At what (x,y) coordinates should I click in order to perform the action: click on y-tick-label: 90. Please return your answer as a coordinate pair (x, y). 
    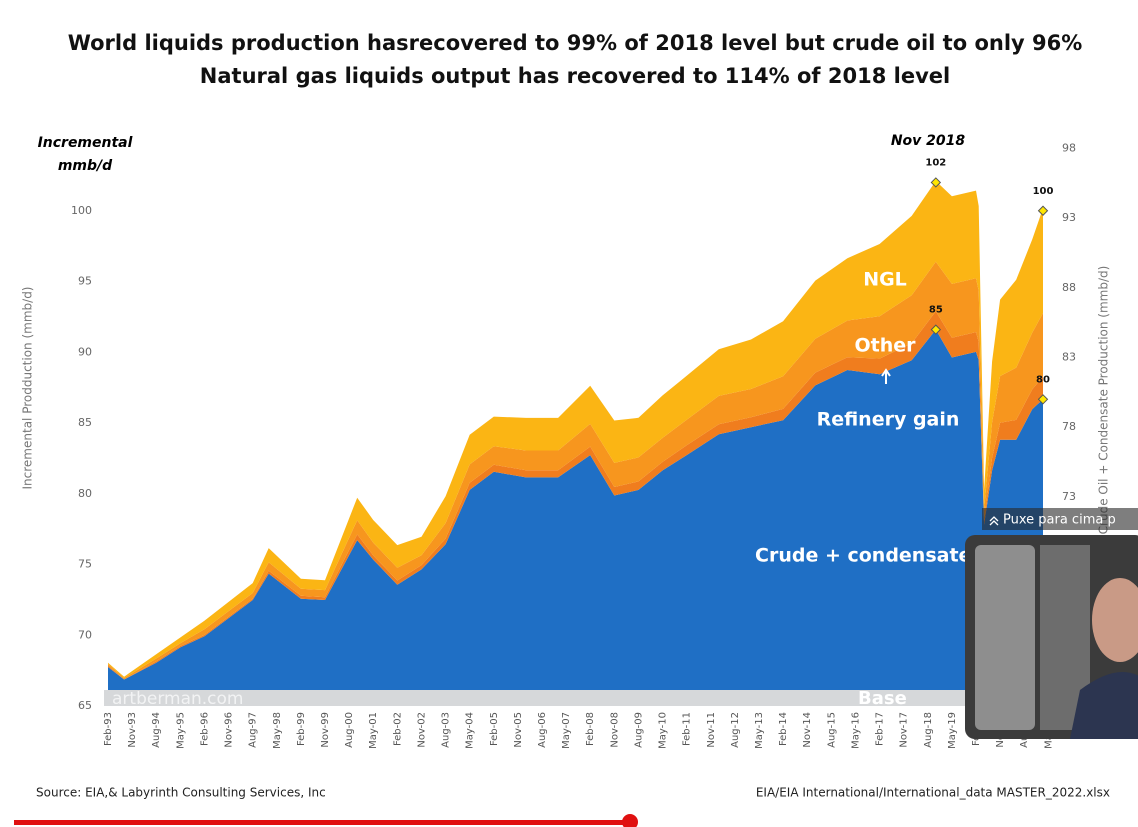
    Looking at the image, I should click on (85, 351).